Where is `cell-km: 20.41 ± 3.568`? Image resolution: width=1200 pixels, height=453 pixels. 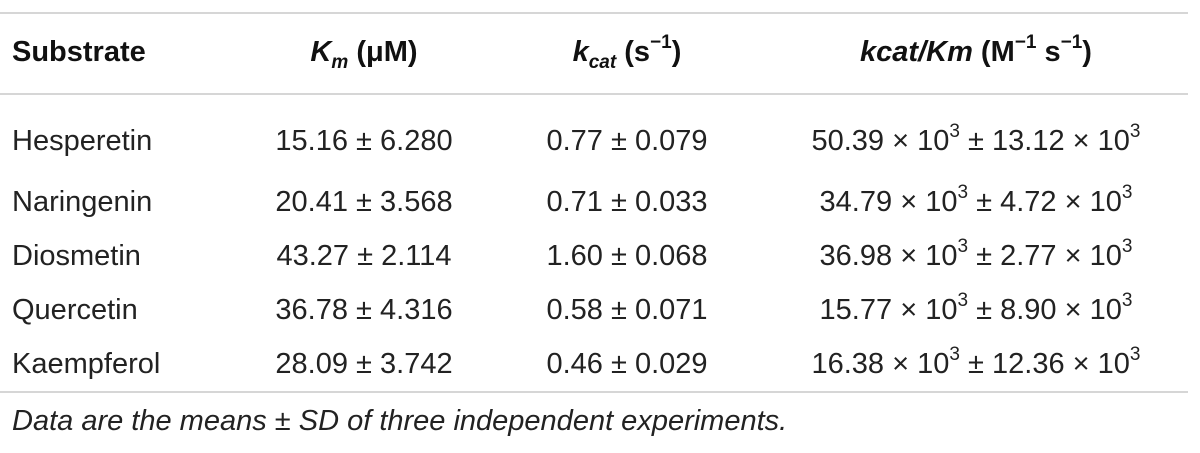 cell-km: 20.41 ± 3.568 is located at coordinates (364, 201).